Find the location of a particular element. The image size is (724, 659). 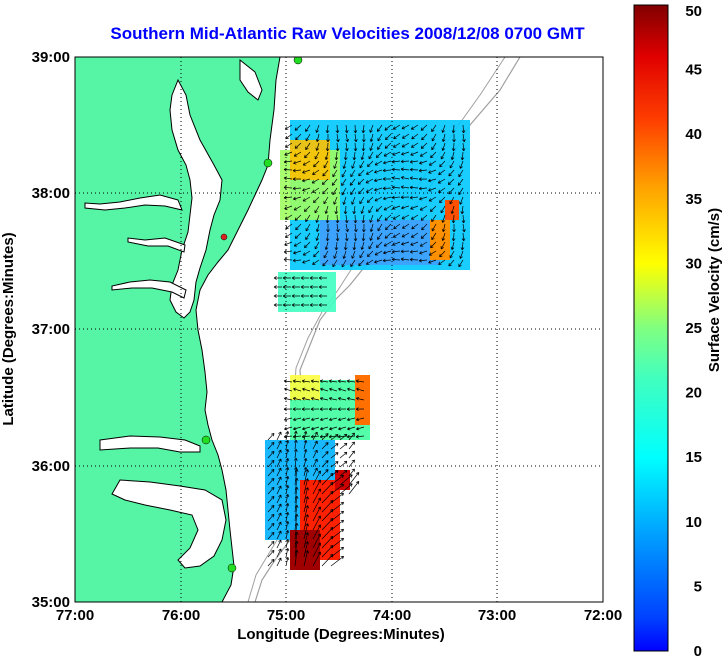

y-tick-label: 36:00 is located at coordinates (51, 466).